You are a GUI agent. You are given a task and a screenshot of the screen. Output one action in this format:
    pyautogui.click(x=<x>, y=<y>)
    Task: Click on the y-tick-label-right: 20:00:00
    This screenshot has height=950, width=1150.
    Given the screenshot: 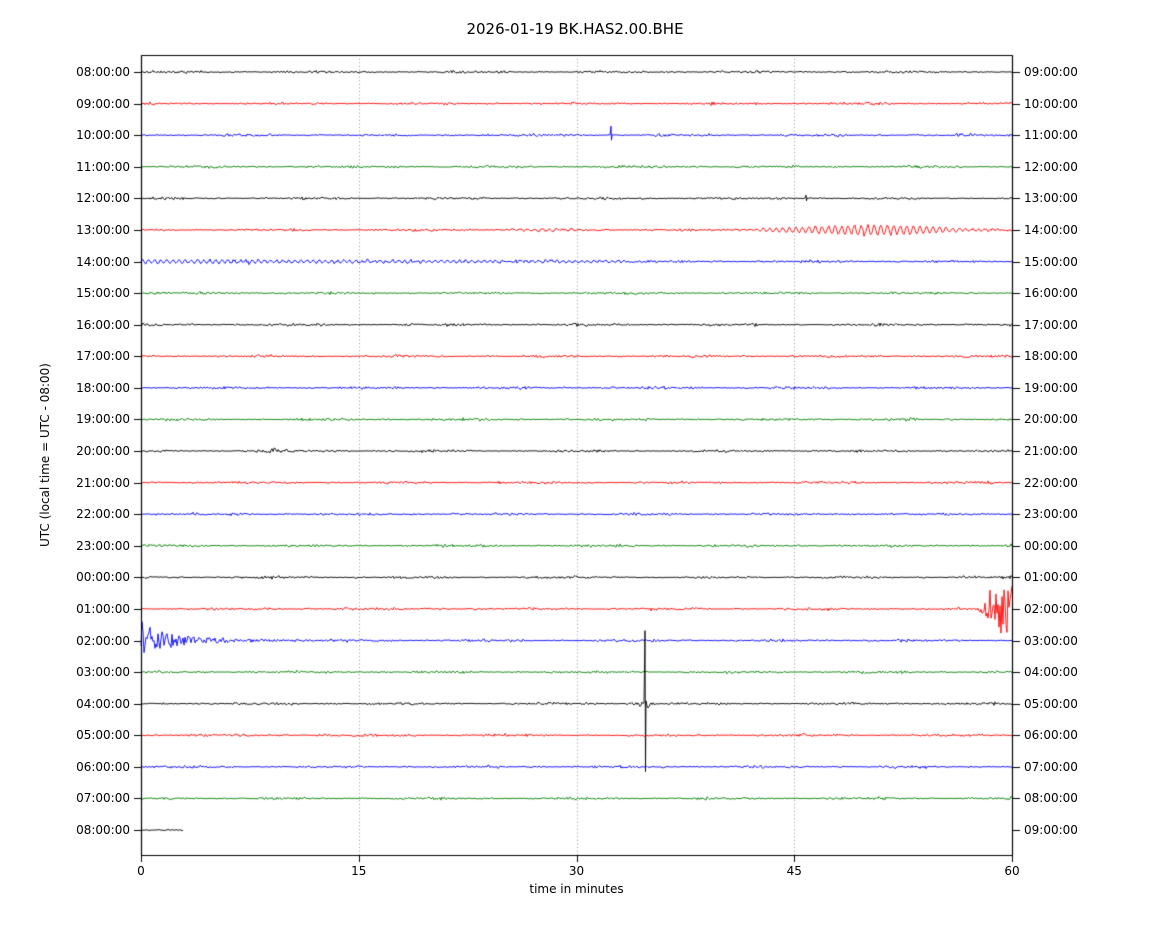 What is the action you would take?
    pyautogui.click(x=1051, y=419)
    